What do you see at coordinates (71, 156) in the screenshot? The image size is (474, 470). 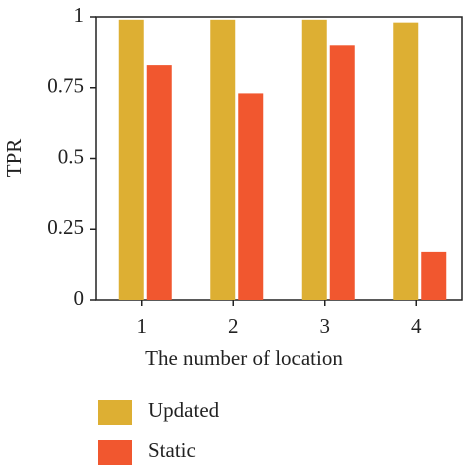 I see `y-tick-label: 0.5` at bounding box center [71, 156].